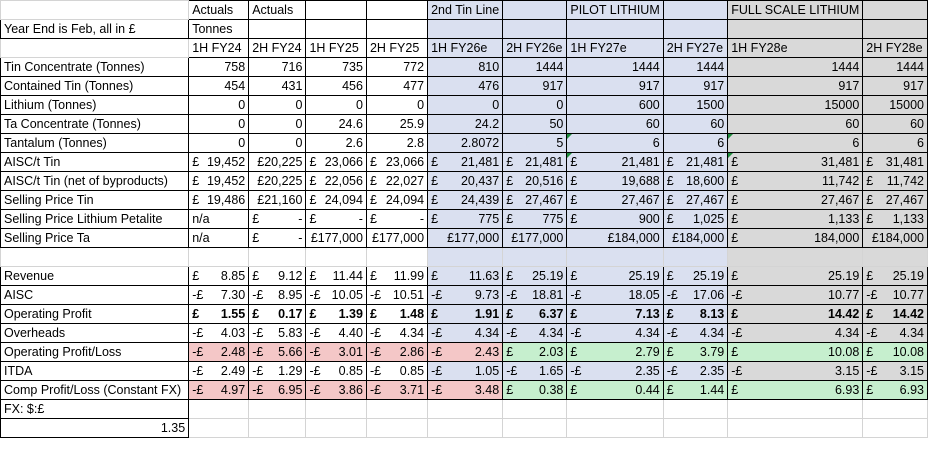 The image size is (928, 473). I want to click on value-cell: 758, so click(219, 67).